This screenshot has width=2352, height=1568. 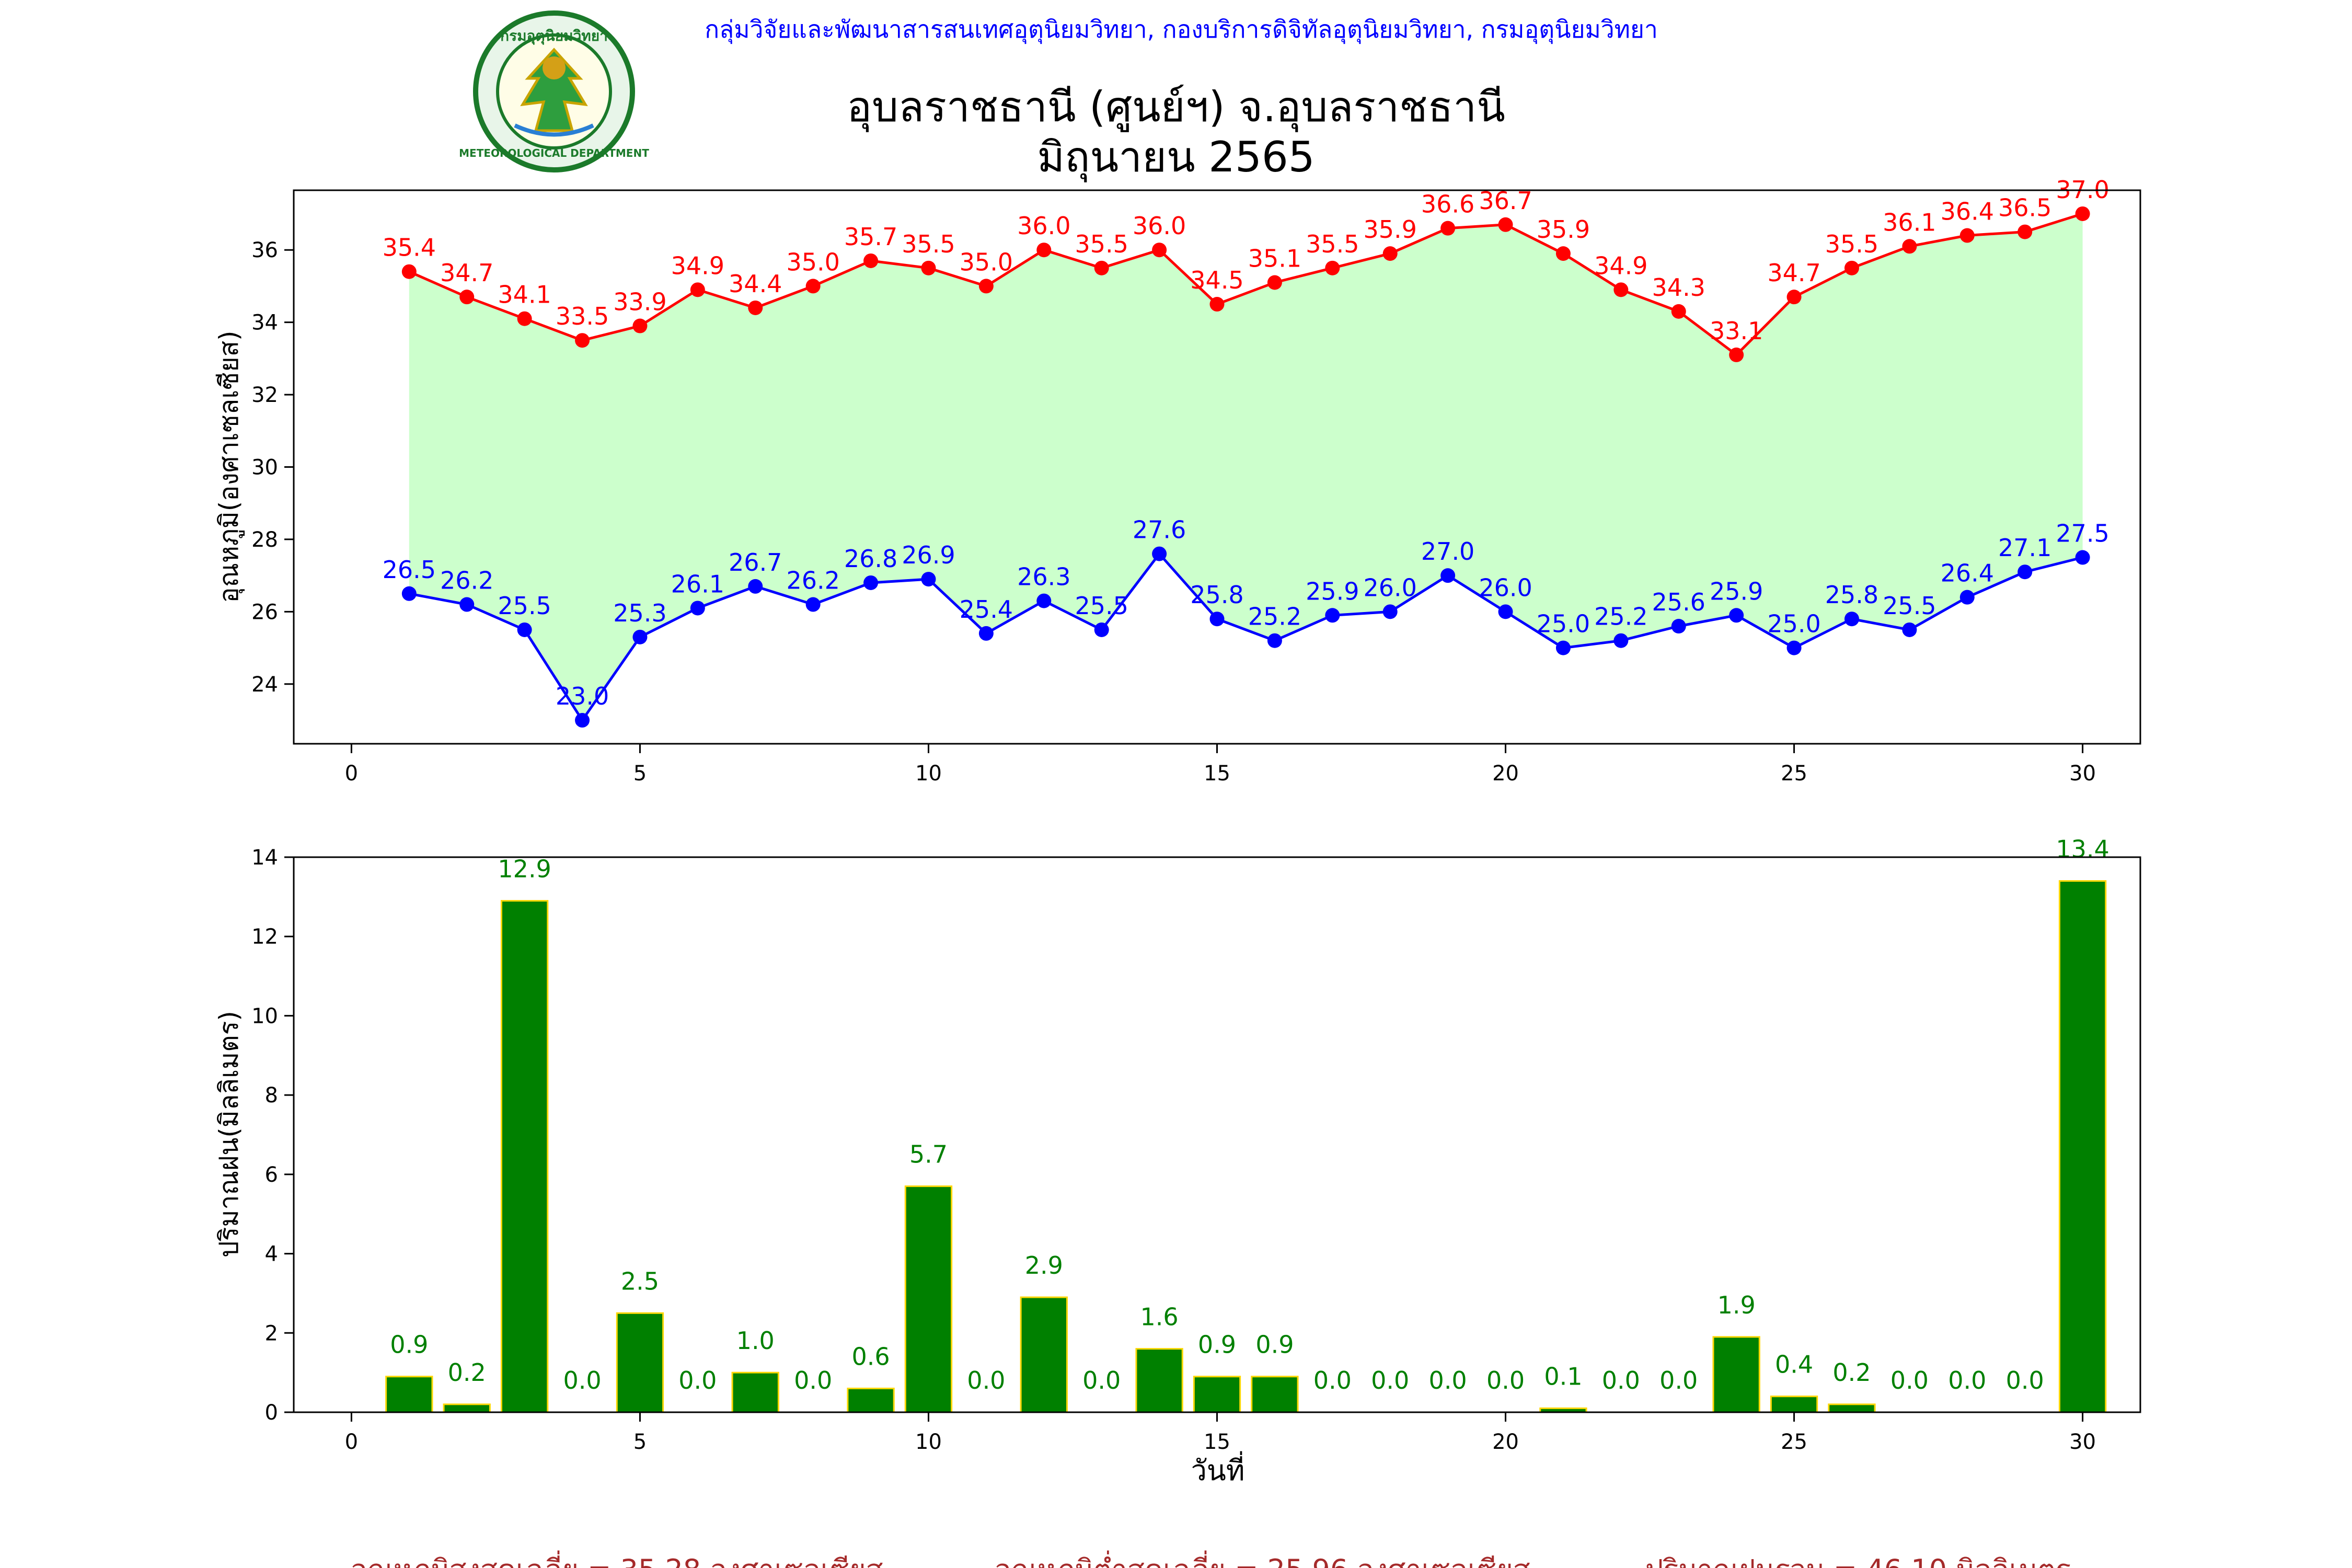 I want to click on y-tick-label: 4, so click(x=271, y=1254).